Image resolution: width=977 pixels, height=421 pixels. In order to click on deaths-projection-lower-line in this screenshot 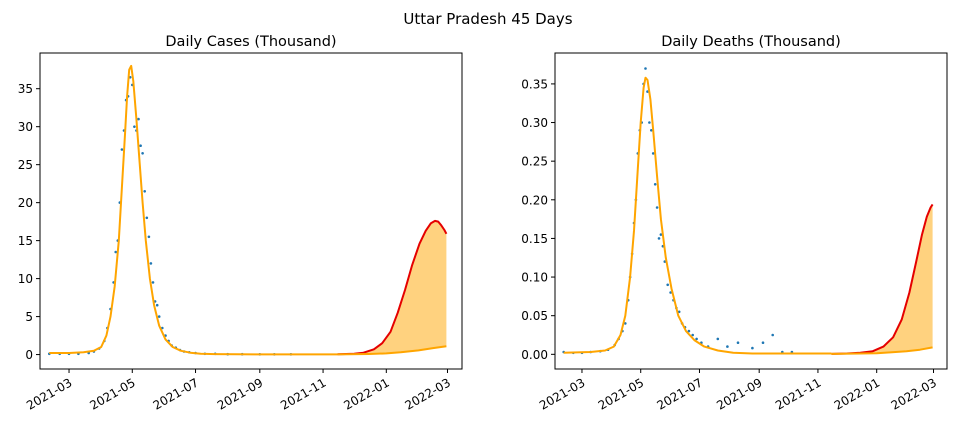, I will do `click(882, 350)`.